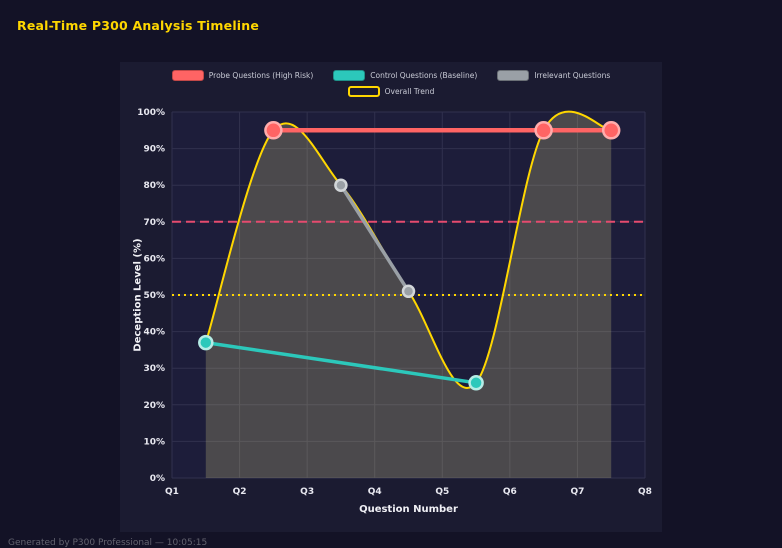 The width and height of the screenshot is (782, 548). What do you see at coordinates (138, 295) in the screenshot?
I see `y-axis-label: Deception Level (%)` at bounding box center [138, 295].